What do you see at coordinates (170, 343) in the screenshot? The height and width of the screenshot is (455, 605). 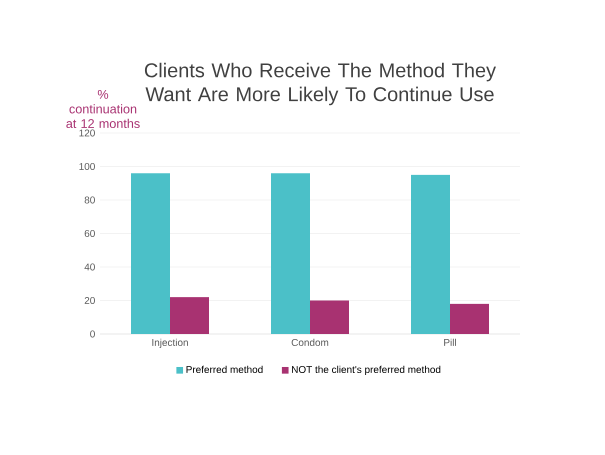 I see `x-tick-label: Injection` at bounding box center [170, 343].